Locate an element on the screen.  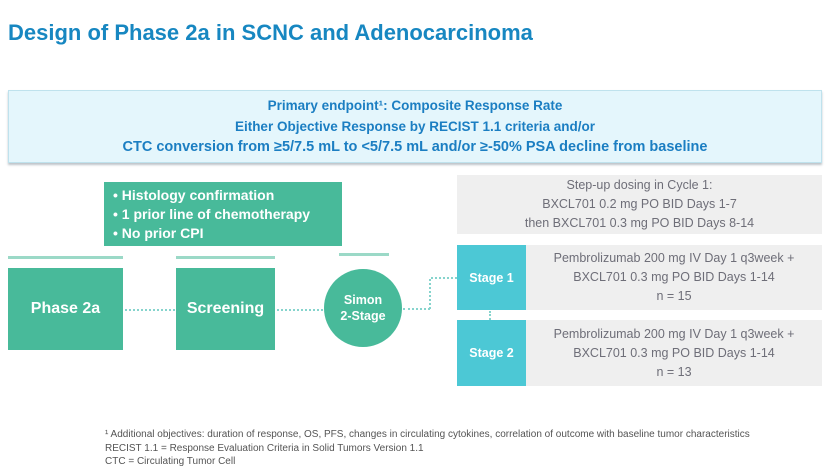
eligibility-item: No prior CPI is located at coordinates (227, 233).